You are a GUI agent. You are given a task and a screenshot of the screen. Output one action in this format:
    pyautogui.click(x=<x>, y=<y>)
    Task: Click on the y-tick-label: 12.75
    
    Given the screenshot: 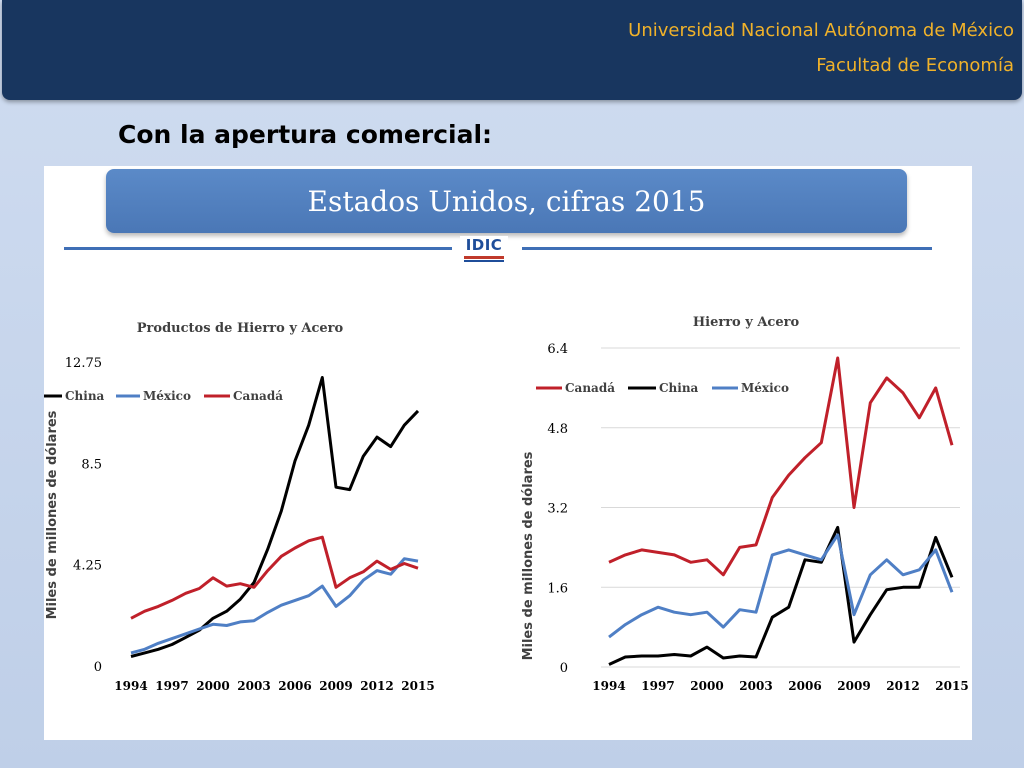 What is the action you would take?
    pyautogui.click(x=83, y=363)
    